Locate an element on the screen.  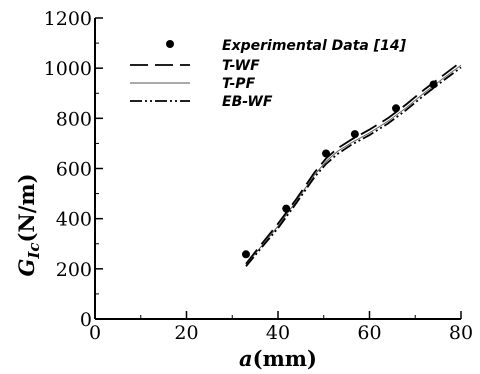
x-axis-title: a(mm) is located at coordinates (278, 358).